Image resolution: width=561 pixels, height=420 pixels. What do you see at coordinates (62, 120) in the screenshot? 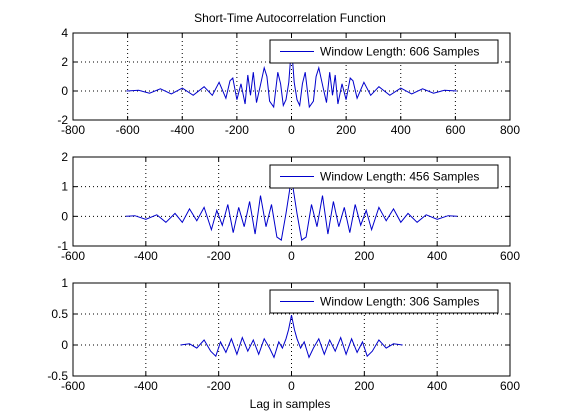
I see `y-tick-label: -2` at bounding box center [62, 120].